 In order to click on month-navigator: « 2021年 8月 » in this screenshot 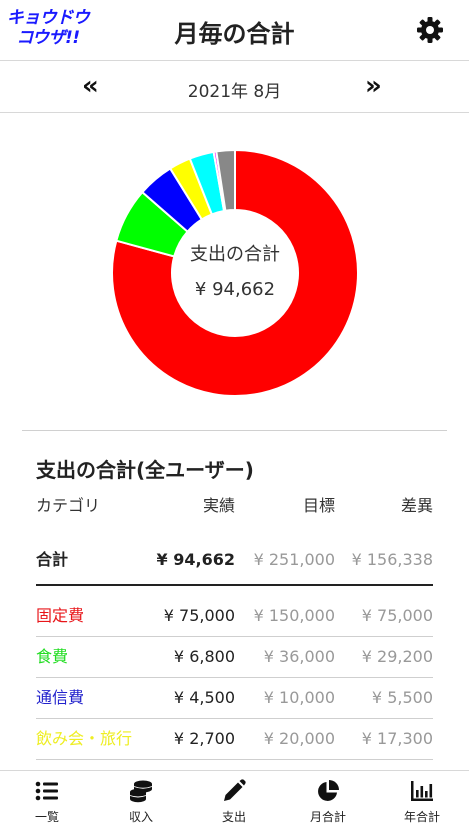, I will do `click(234, 87)`.